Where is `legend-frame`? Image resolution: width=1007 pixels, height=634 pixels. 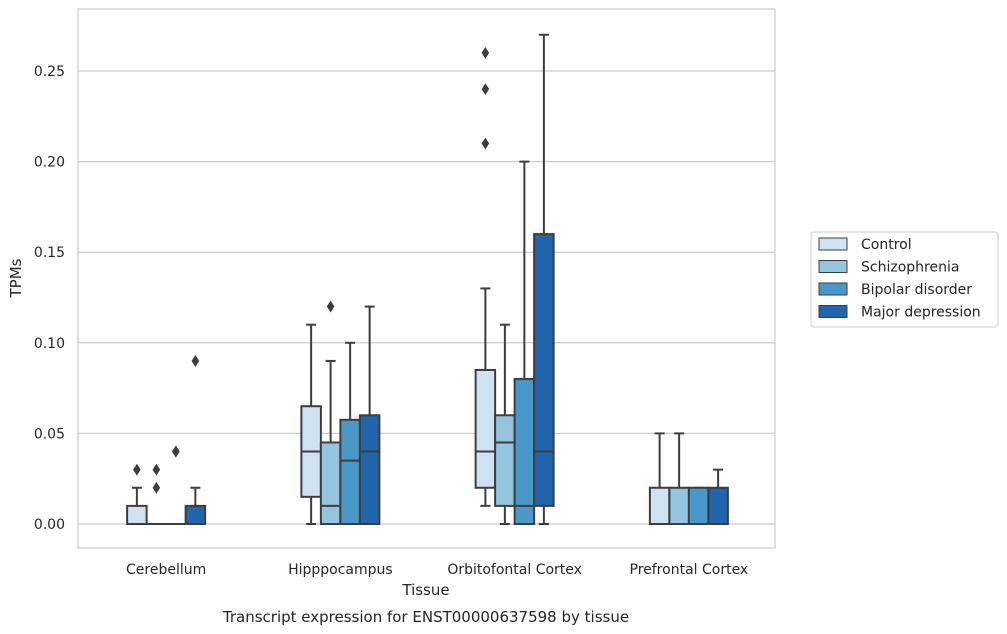 legend-frame is located at coordinates (904, 279).